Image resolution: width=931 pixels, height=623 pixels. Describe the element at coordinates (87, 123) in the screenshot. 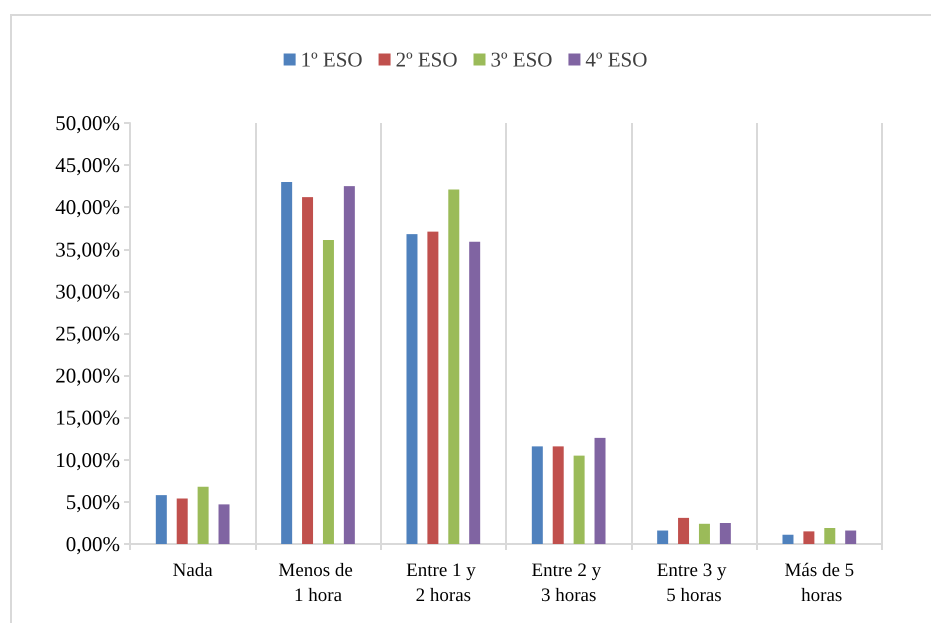

I see `y-tick-label: 50,00%` at that location.